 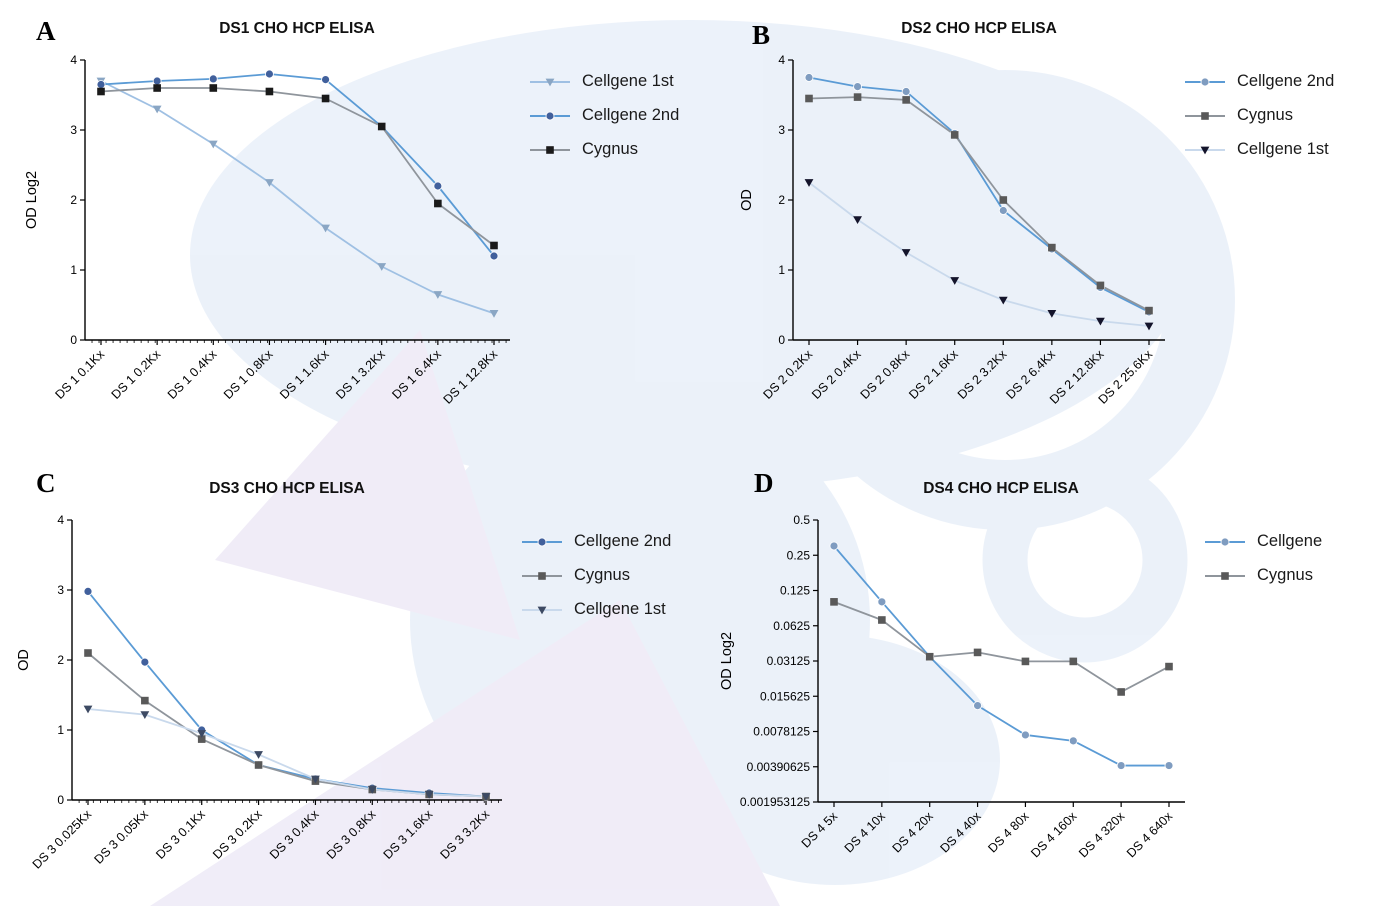 What do you see at coordinates (297, 28) in the screenshot?
I see `panel-title-a: DS1 CHO HCP ELISA` at bounding box center [297, 28].